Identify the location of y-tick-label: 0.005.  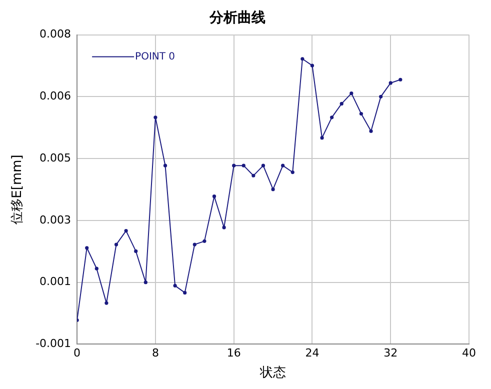
(56, 157).